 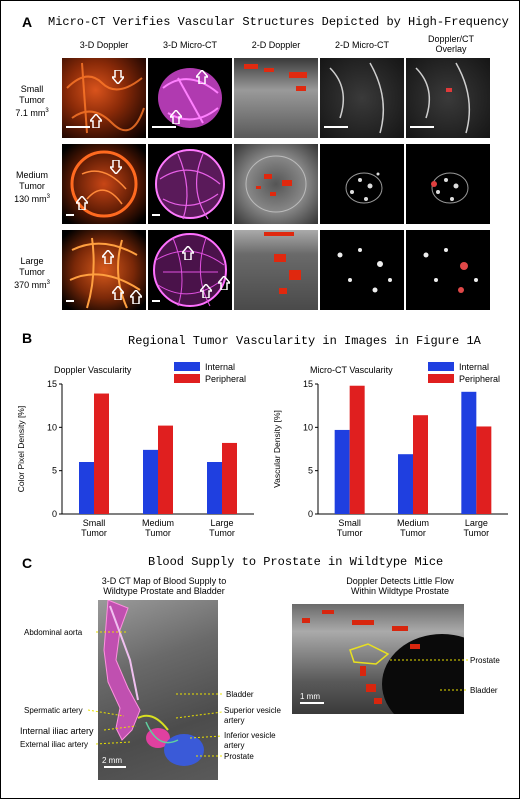 What do you see at coordinates (310, 696) in the screenshot?
I see `doppler-scale-label: 1 mm` at bounding box center [310, 696].